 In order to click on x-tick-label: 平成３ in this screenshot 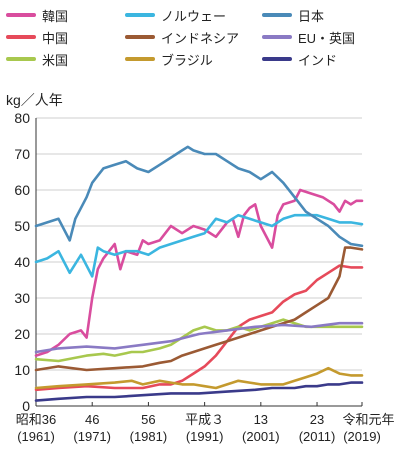, I will do `click(204, 419)`.